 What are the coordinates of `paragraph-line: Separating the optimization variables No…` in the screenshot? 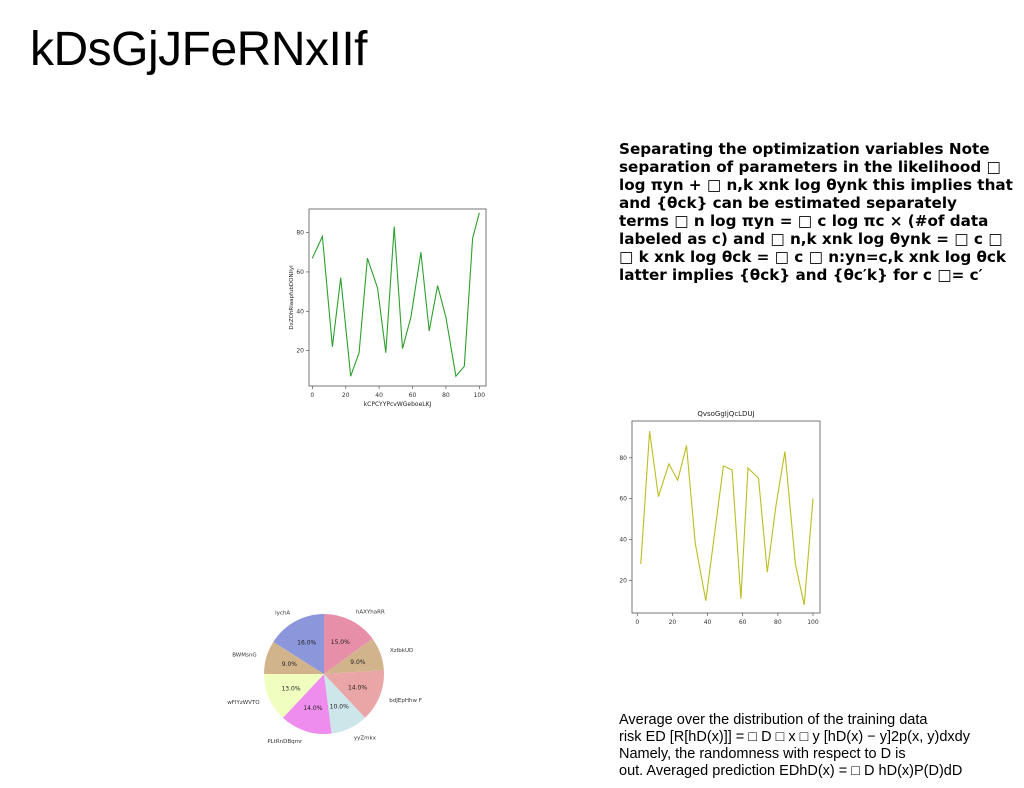 It's located at (804, 149).